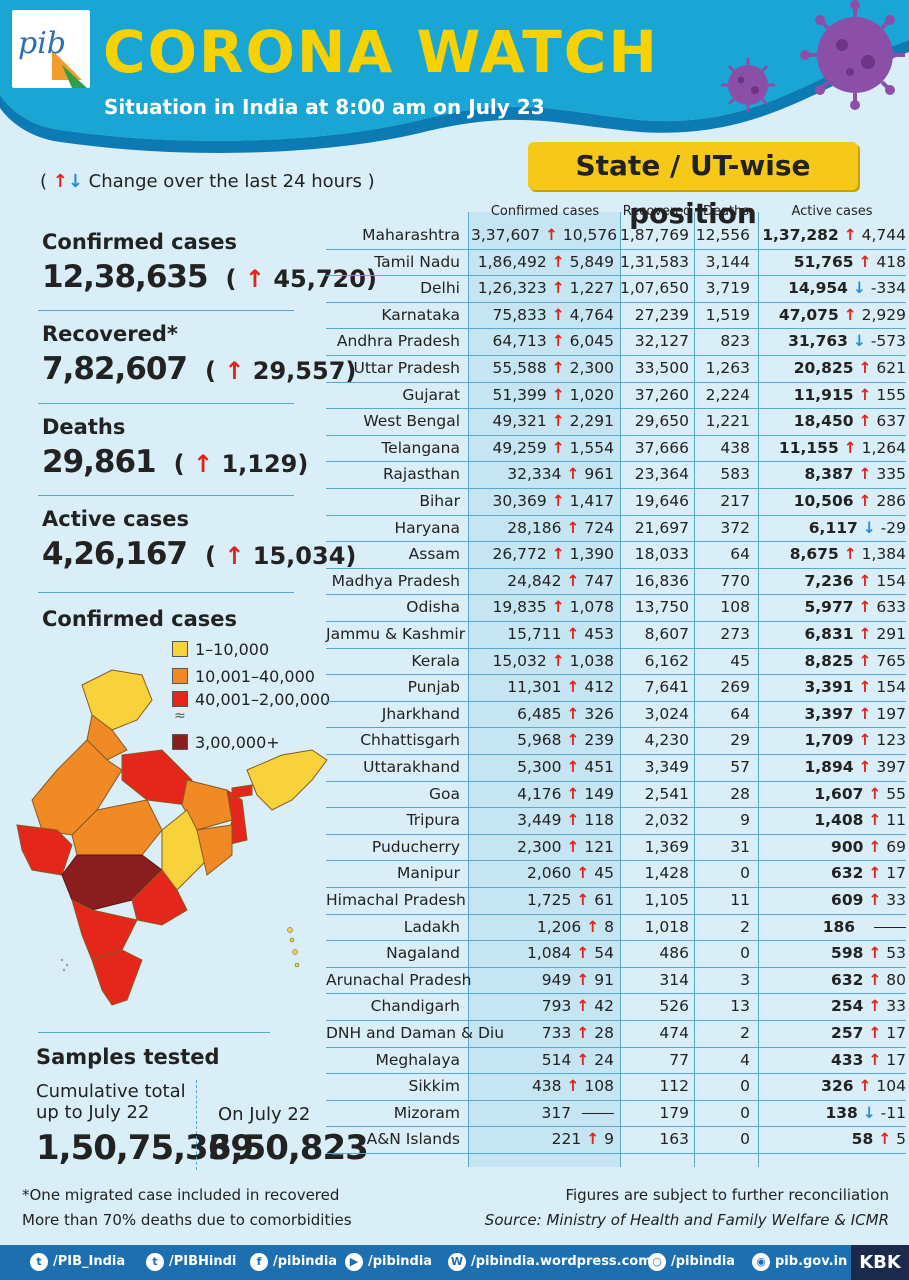  What do you see at coordinates (661, 554) in the screenshot?
I see `cell-recovered: 18,033` at bounding box center [661, 554].